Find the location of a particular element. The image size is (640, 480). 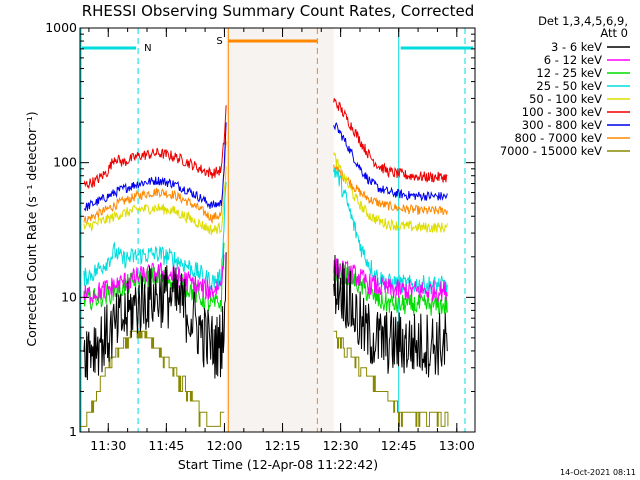

legend-header: Det 1,3,4,5,6,9, is located at coordinates (583, 21).